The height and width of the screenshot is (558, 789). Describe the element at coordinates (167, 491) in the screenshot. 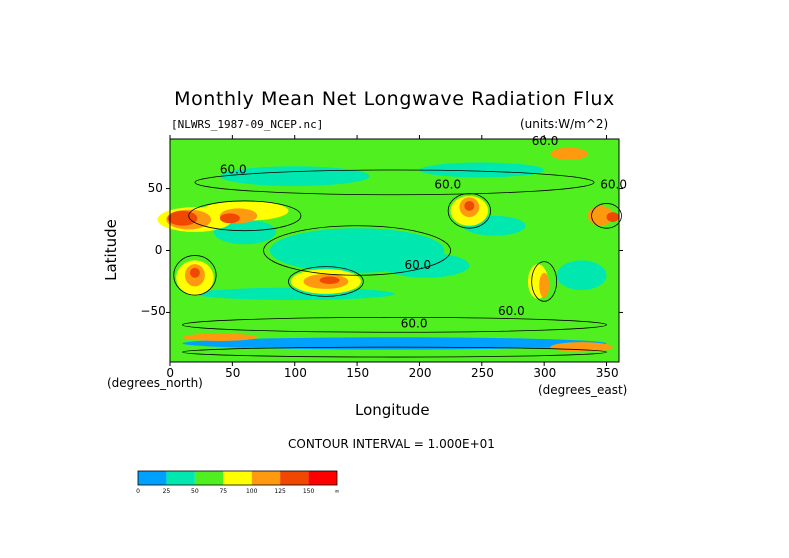

I see `colorbar-tick-label: 25` at that location.